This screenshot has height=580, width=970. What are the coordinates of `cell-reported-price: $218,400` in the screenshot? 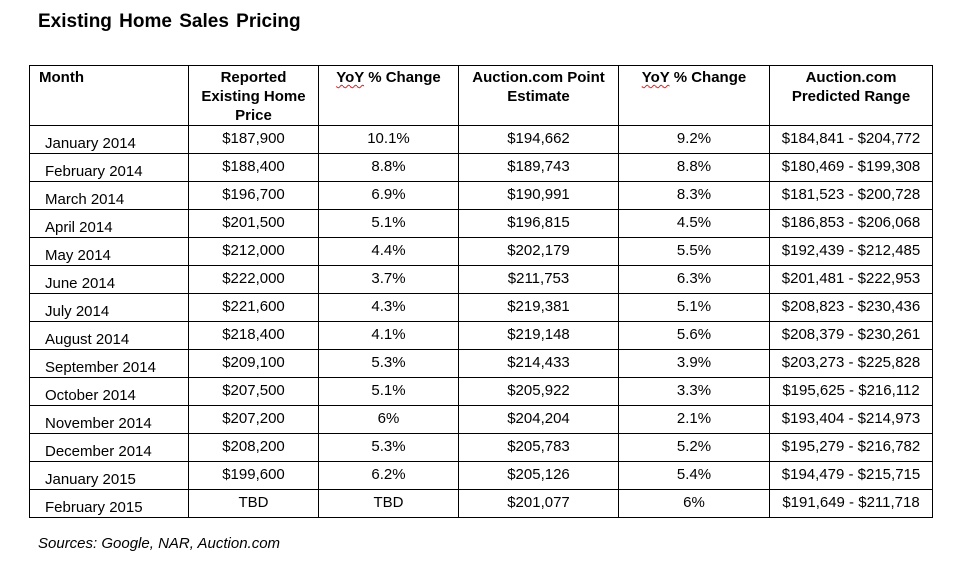 It's located at (253, 335).